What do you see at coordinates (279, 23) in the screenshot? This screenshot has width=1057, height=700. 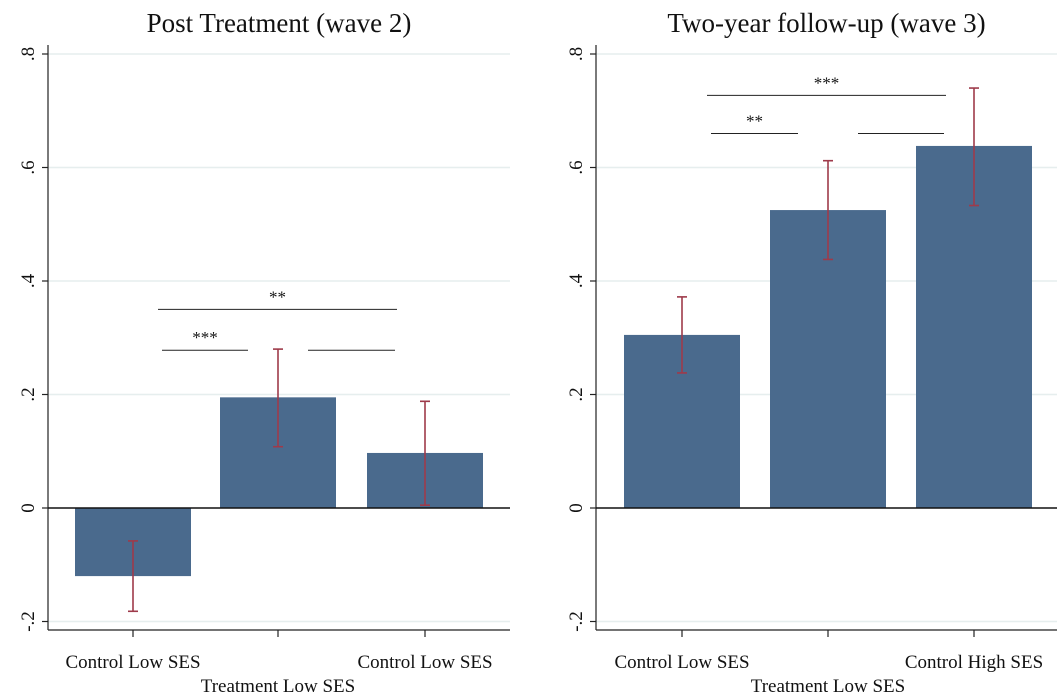 I see `chart-title: Post Treatment (wave 2)` at bounding box center [279, 23].